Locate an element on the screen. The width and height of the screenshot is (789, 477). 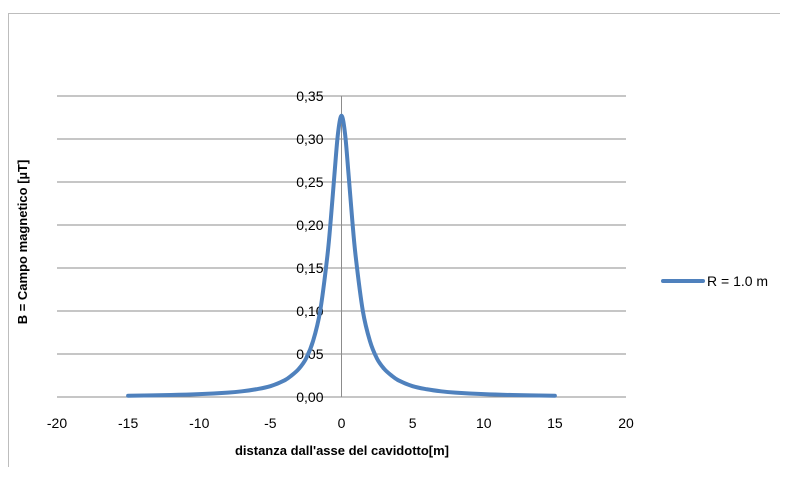
x-tick-labels: -20 -15 -10 -5 0 5 10 15 20 is located at coordinates (340, 423).